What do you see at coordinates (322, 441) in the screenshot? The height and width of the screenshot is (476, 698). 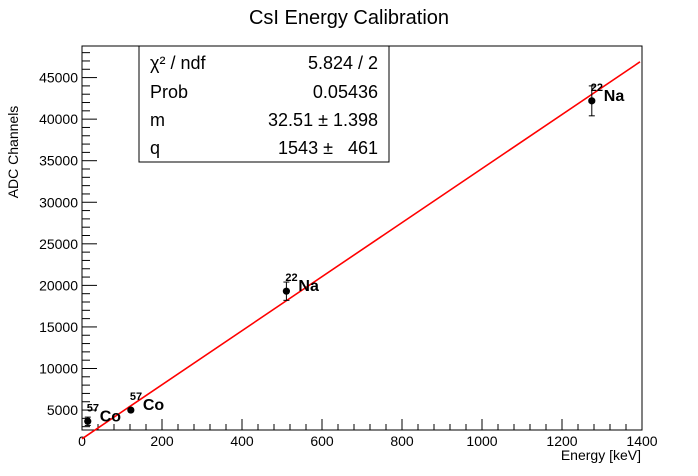 I see `x-tick-label: 600` at bounding box center [322, 441].